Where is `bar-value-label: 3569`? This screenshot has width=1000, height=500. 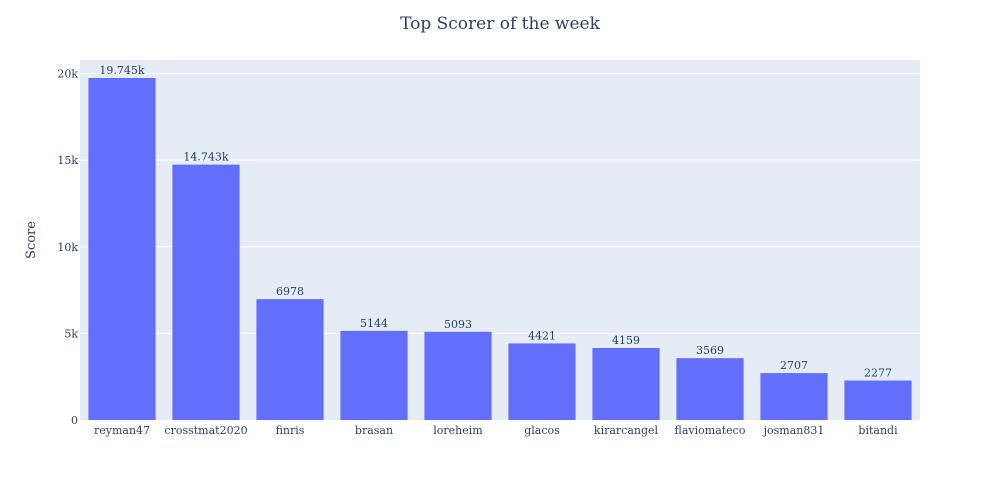 bar-value-label: 3569 is located at coordinates (710, 350).